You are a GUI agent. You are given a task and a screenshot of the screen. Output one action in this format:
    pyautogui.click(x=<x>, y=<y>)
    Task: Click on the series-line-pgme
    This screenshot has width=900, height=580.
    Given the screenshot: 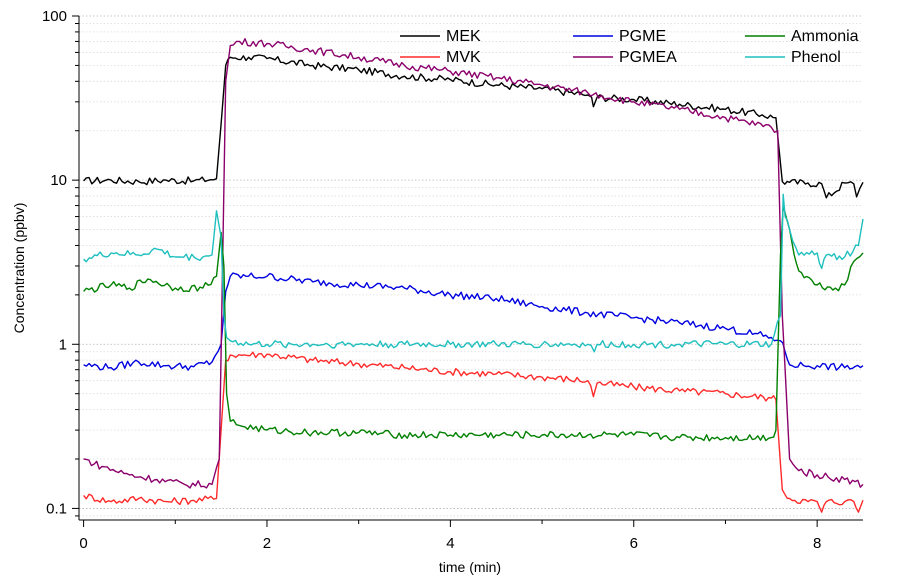 What is the action you would take?
    pyautogui.click(x=473, y=321)
    